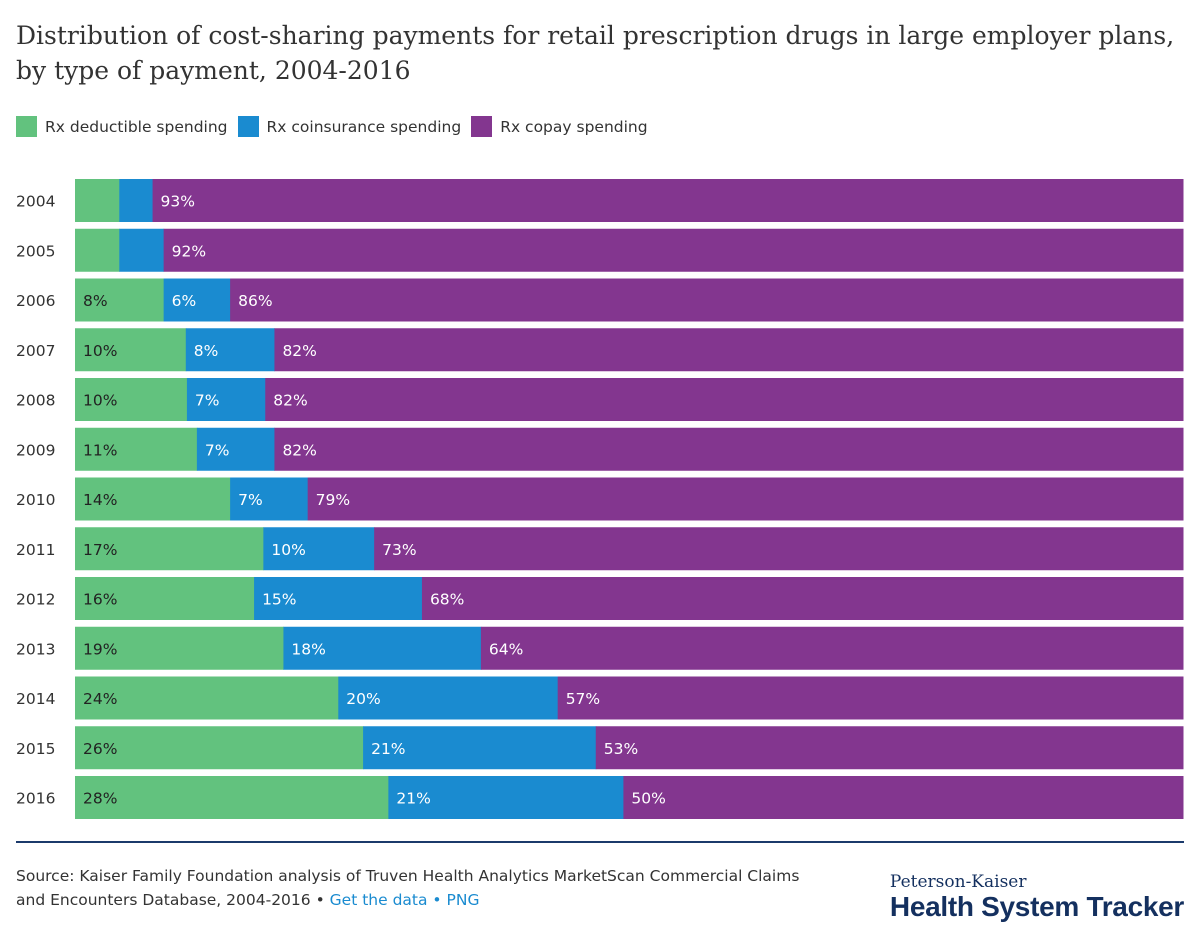 The width and height of the screenshot is (1200, 943). Describe the element at coordinates (399, 550) in the screenshot. I see `data-label: 73%` at that location.